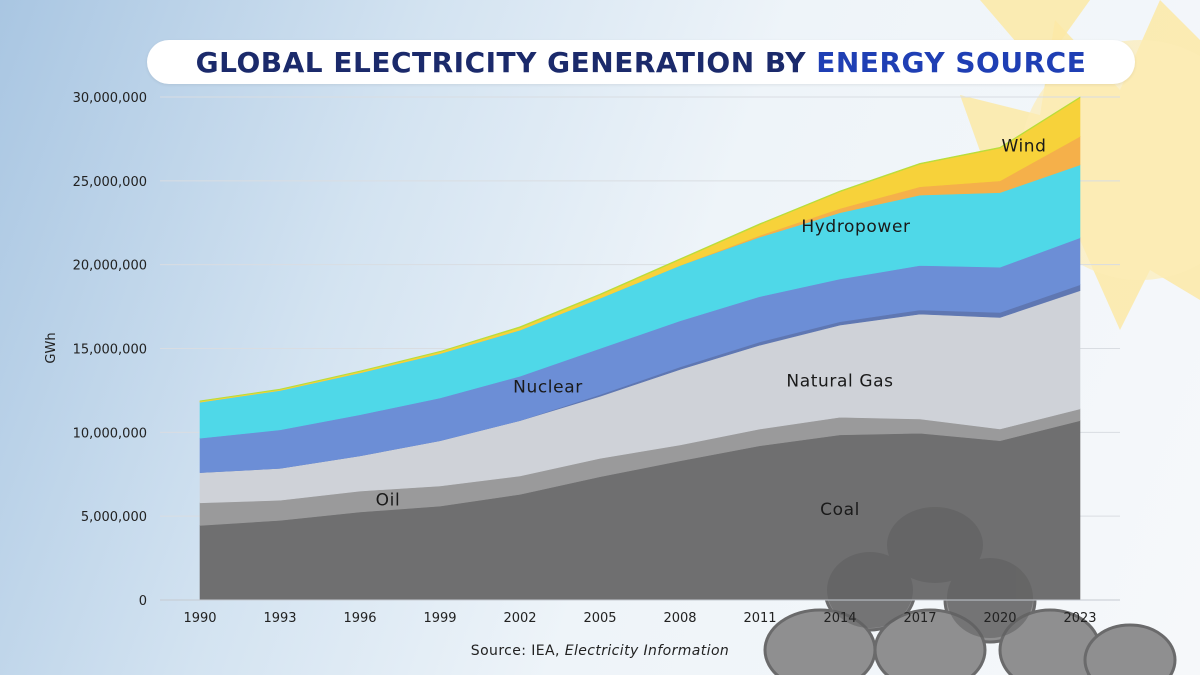 Image resolution: width=1200 pixels, height=675 pixels. What do you see at coordinates (279, 618) in the screenshot?
I see `x-tick-label: 1993` at bounding box center [279, 618].